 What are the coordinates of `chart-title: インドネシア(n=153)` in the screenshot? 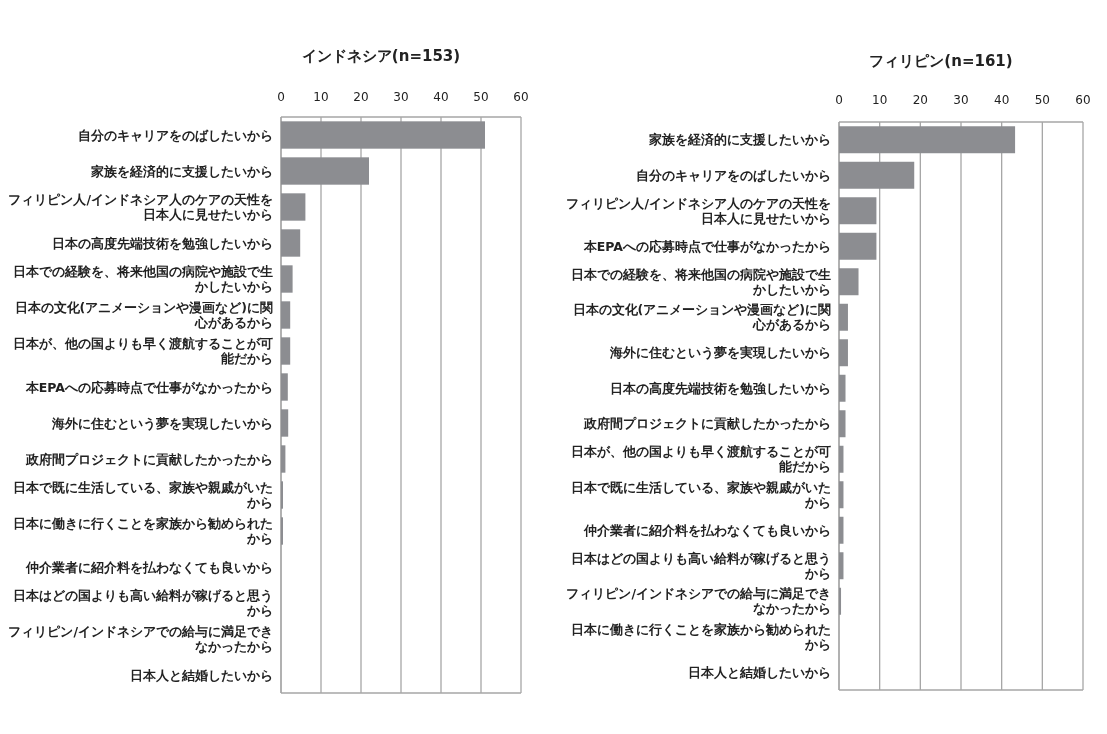 It's located at (381, 56).